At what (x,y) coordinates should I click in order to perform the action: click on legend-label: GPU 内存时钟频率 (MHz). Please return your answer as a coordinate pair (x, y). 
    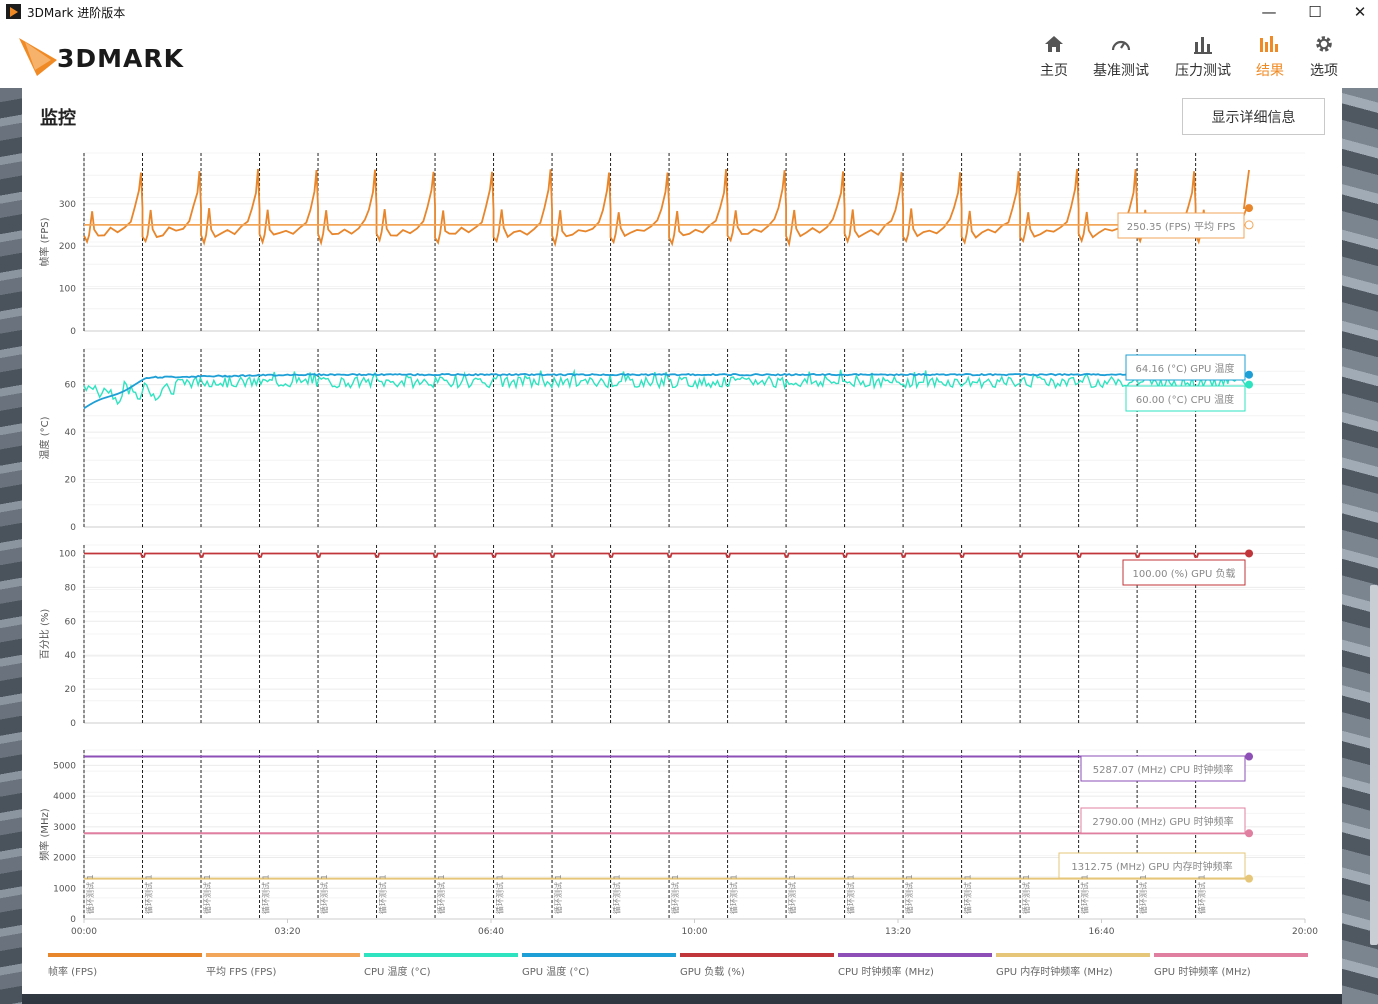
    Looking at the image, I should click on (1054, 972).